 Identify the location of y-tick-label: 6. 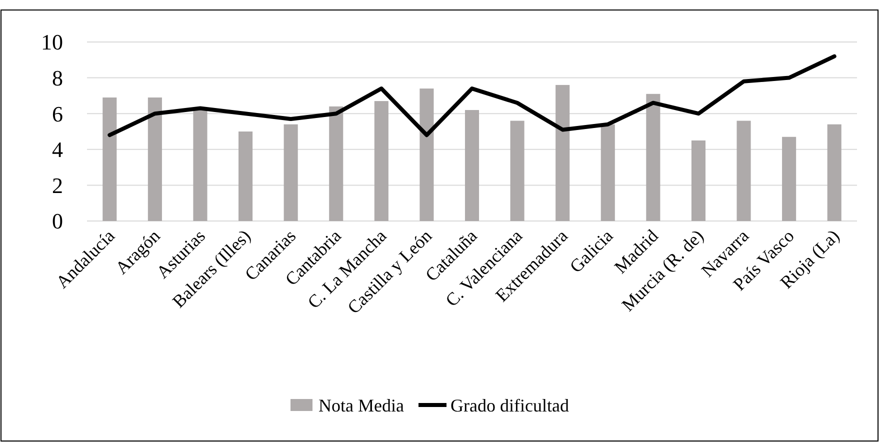
(57, 113).